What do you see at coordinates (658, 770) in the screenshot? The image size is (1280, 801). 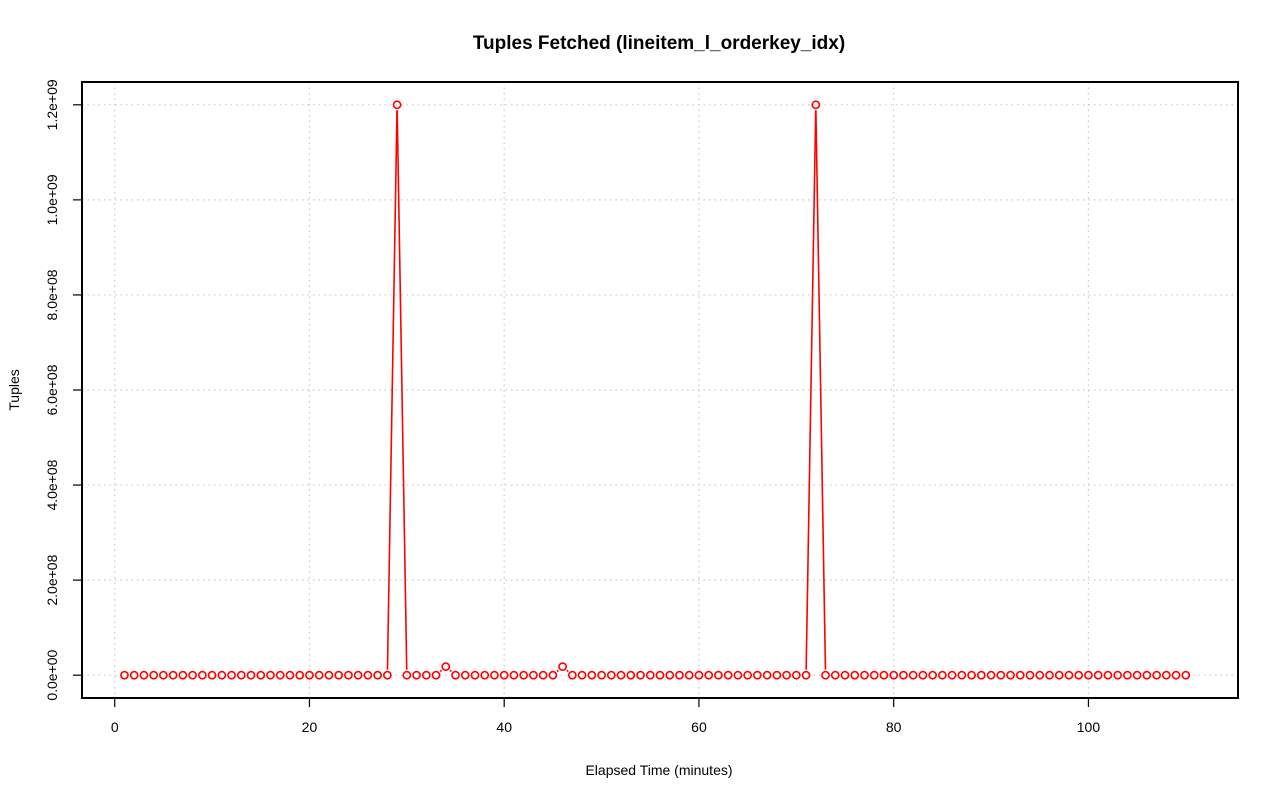 I see `x-axis-label: Elapsed Time (minutes)` at bounding box center [658, 770].